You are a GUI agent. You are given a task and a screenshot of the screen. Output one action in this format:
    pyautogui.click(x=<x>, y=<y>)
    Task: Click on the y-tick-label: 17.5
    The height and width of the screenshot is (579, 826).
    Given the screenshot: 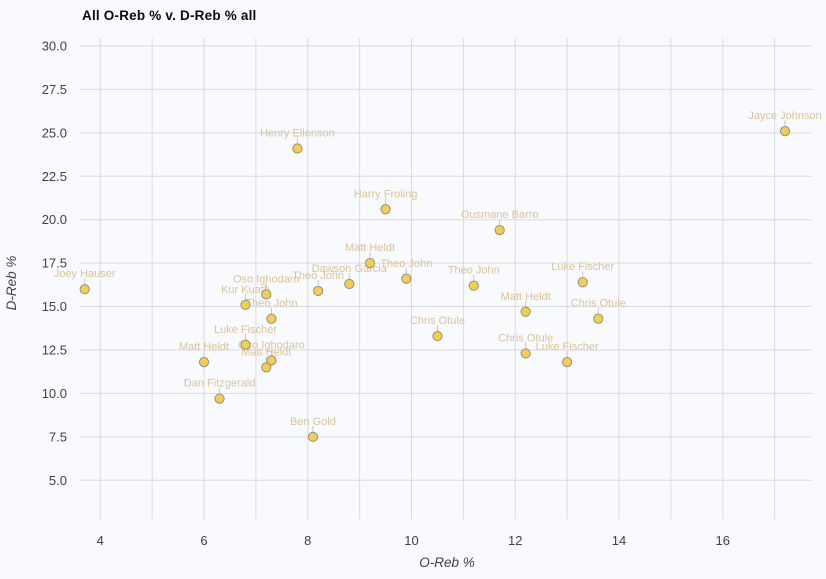 What is the action you would take?
    pyautogui.click(x=54, y=263)
    